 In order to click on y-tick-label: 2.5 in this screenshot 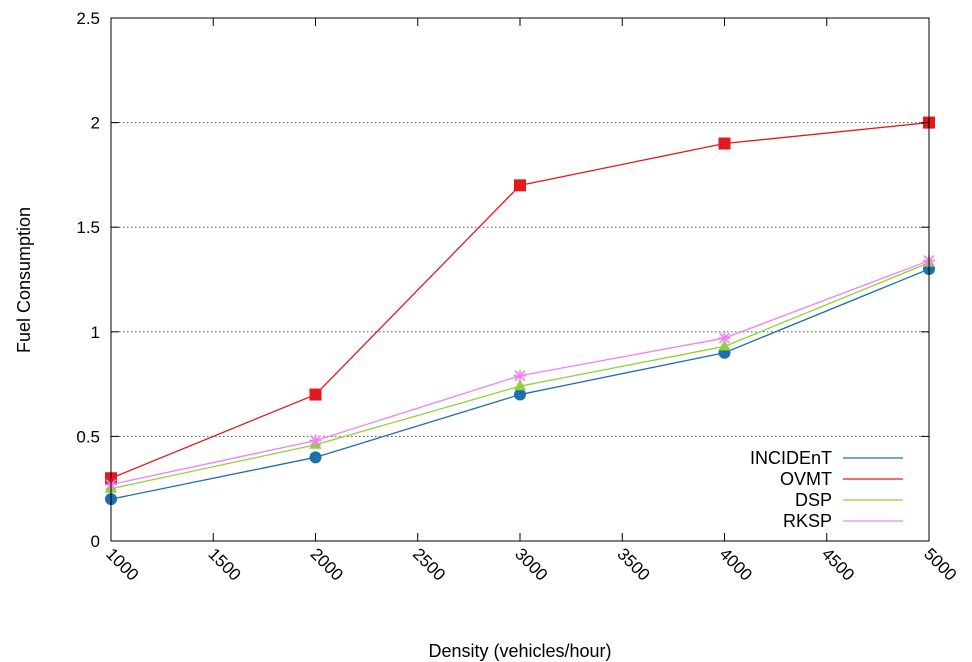, I will do `click(88, 18)`.